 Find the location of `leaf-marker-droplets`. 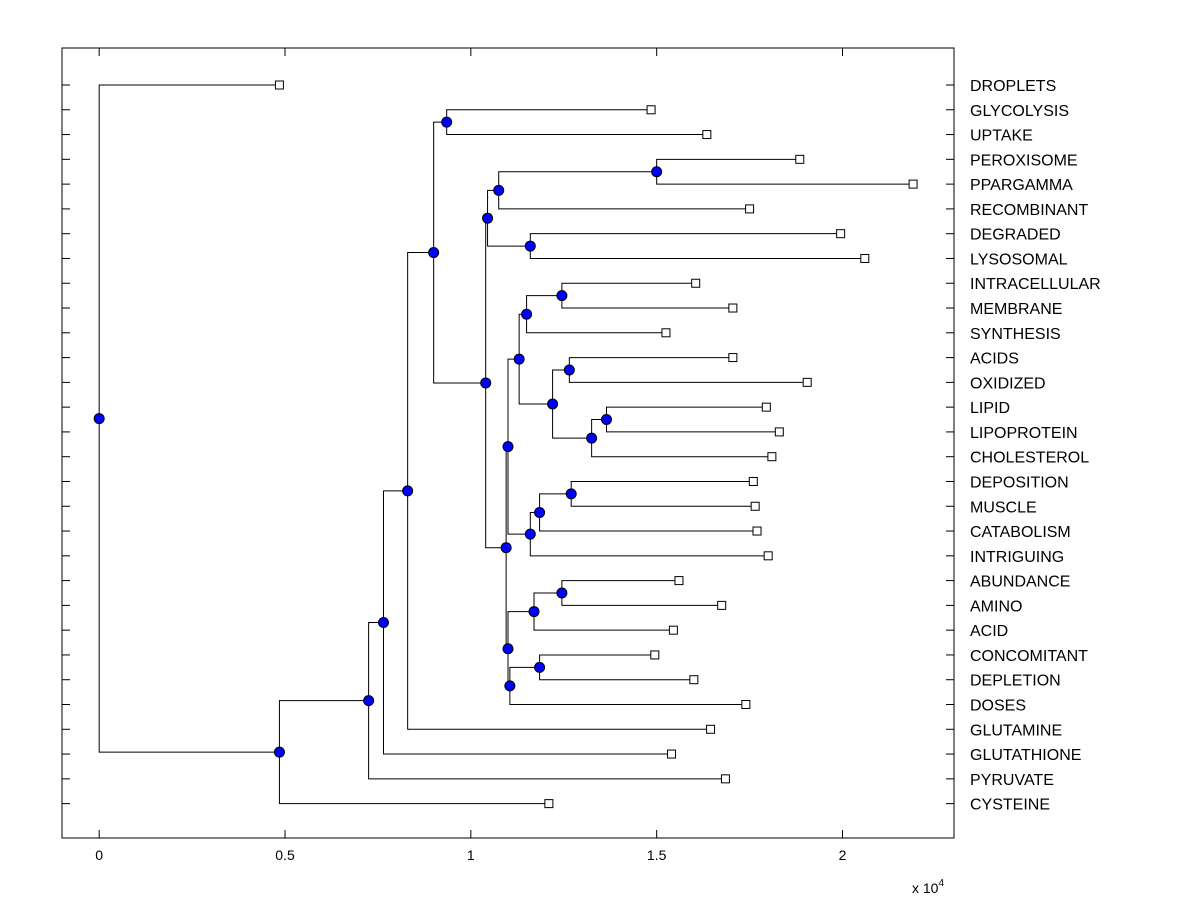

leaf-marker-droplets is located at coordinates (279, 85).